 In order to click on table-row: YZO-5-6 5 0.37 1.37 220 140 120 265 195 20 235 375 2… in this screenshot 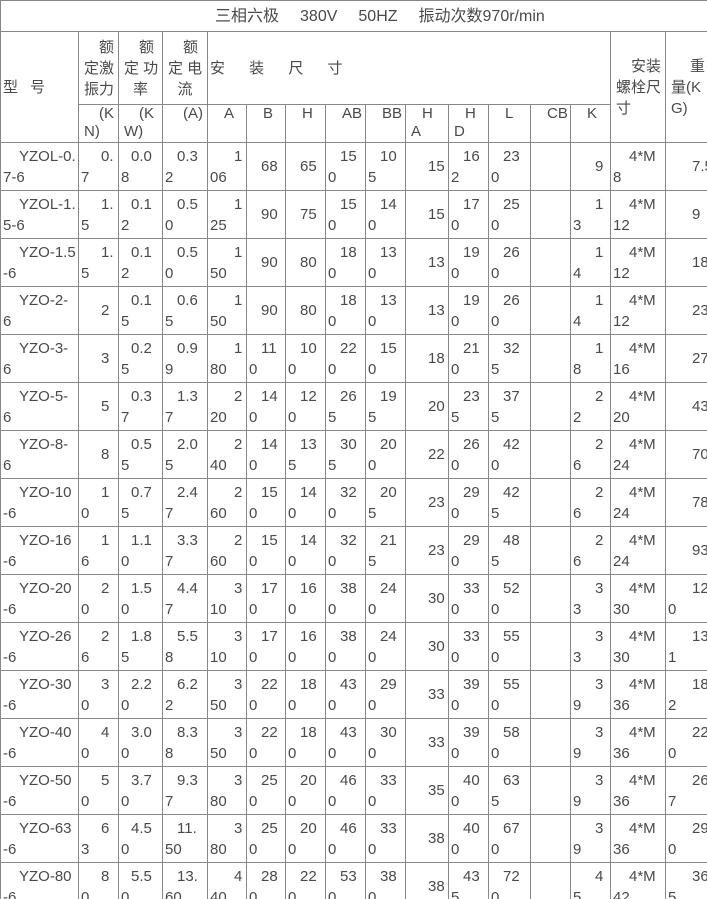, I will do `click(353, 406)`.